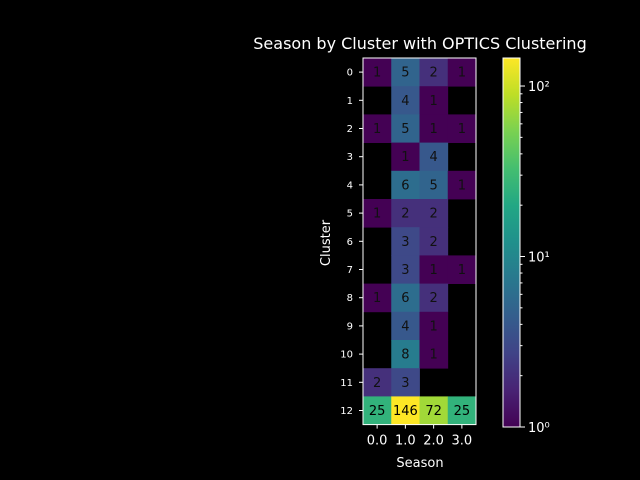  What do you see at coordinates (419, 463) in the screenshot?
I see `x-axis-label: Season` at bounding box center [419, 463].